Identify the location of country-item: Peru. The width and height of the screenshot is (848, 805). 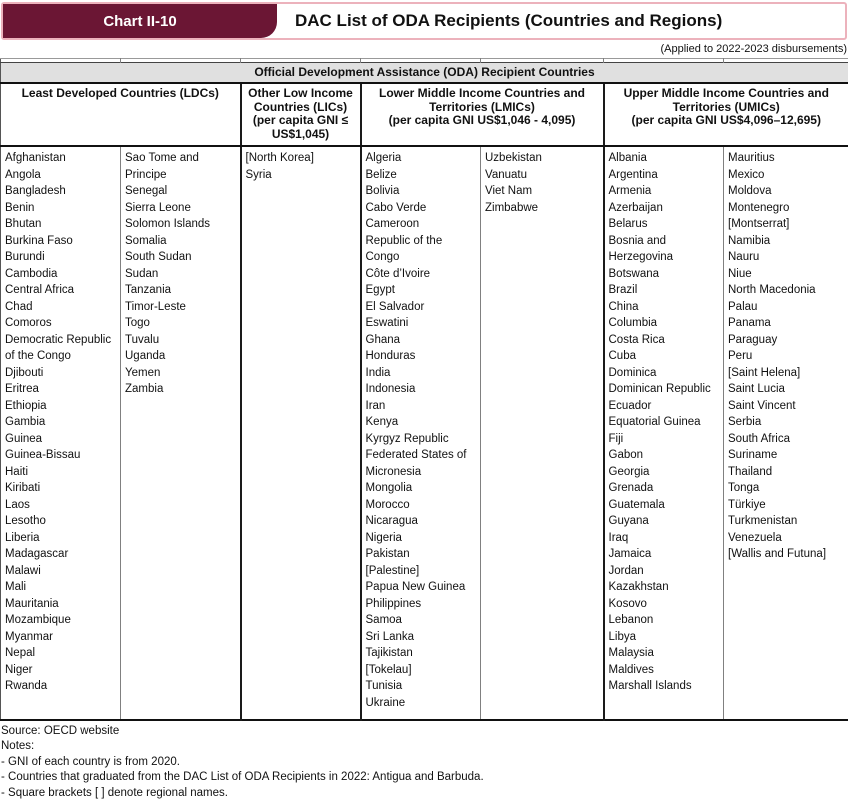
(785, 356).